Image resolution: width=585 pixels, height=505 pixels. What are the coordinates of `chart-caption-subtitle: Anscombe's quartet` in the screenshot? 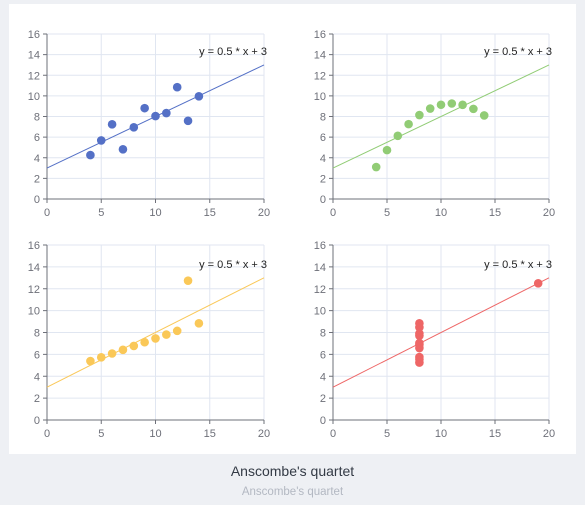 It's located at (292, 492).